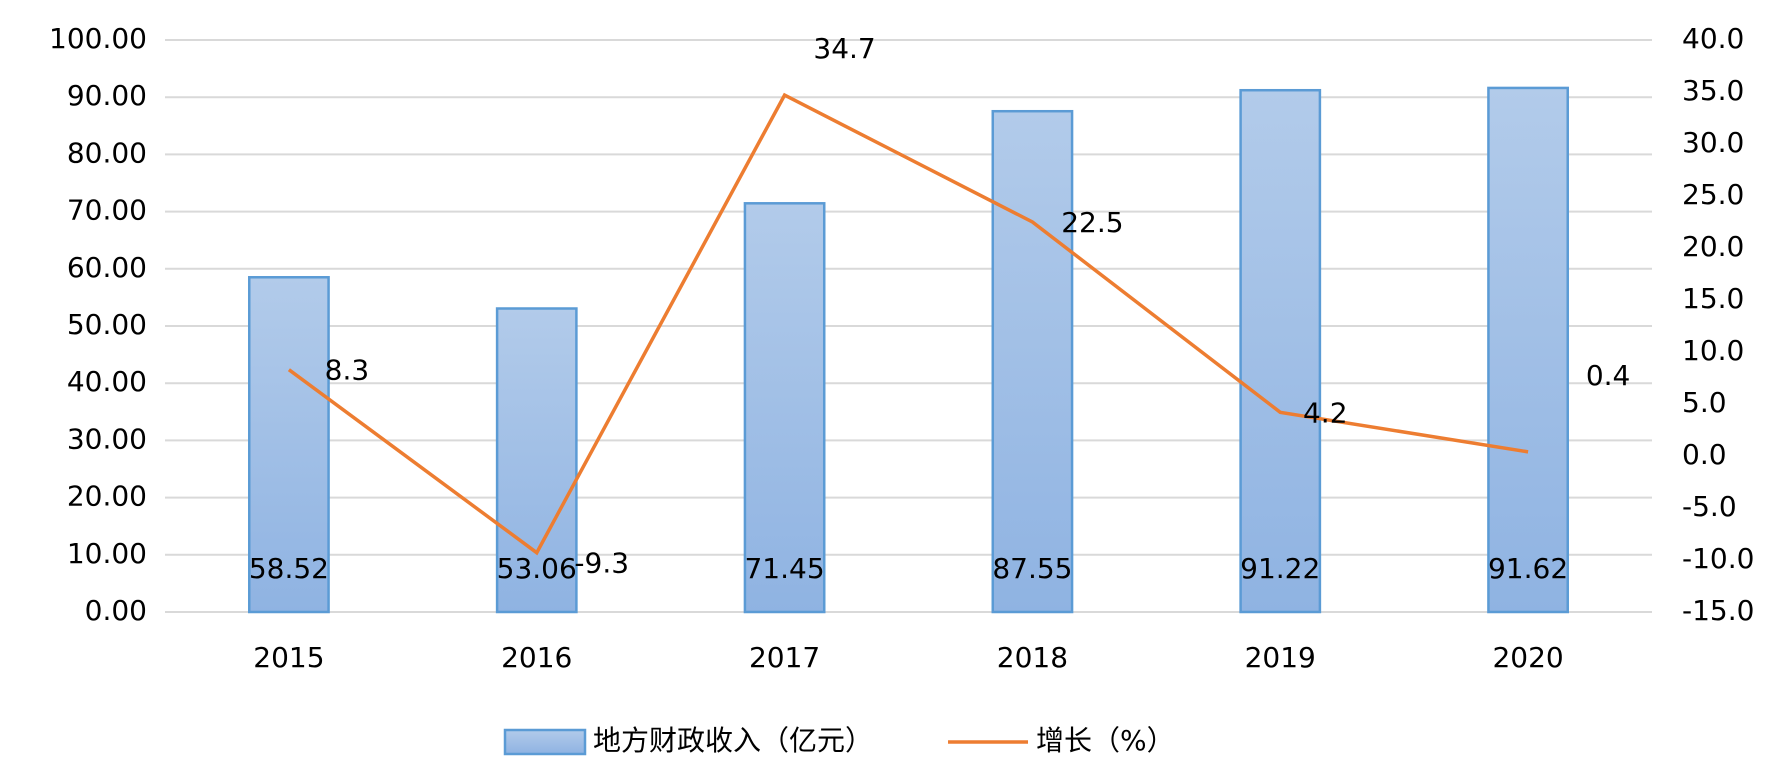 The height and width of the screenshot is (769, 1771). Describe the element at coordinates (116, 610) in the screenshot. I see `y-tick-label: 0.00` at that location.